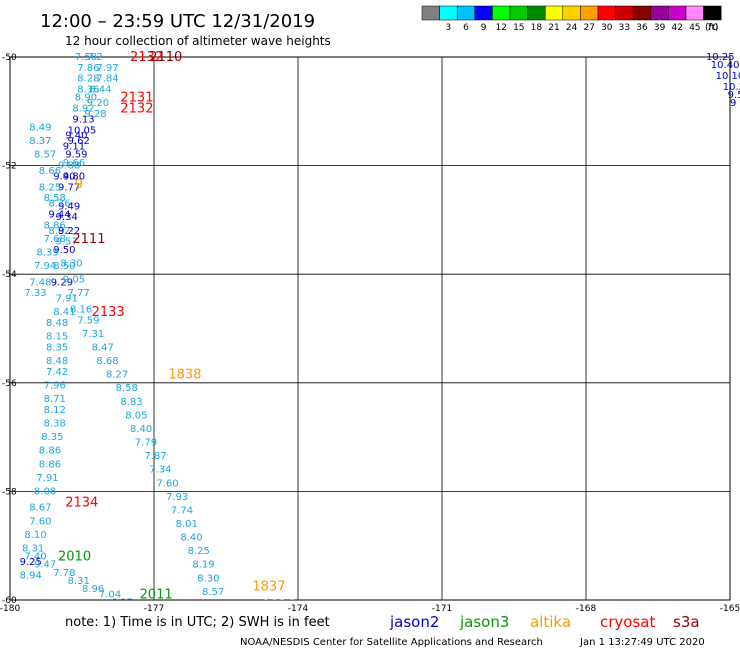  I want to click on wave-height-value: 9.57, so click(67, 242).